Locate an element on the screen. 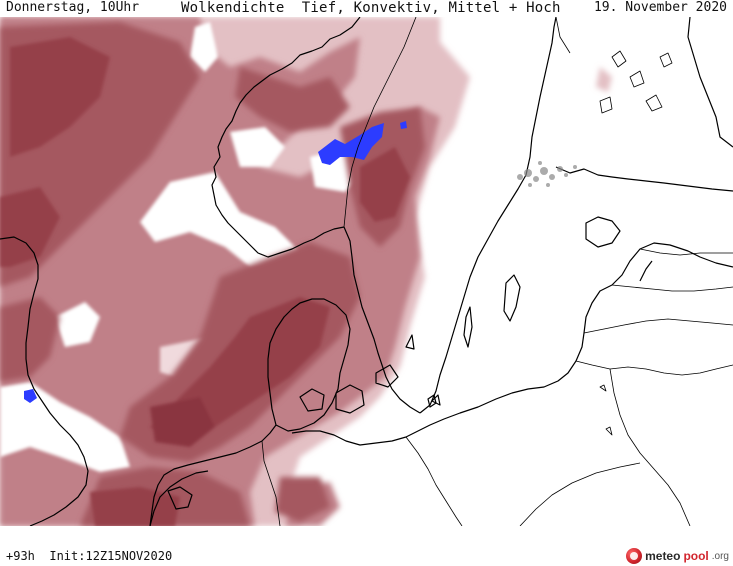  coast-norway is located at coordinates (286, 137).